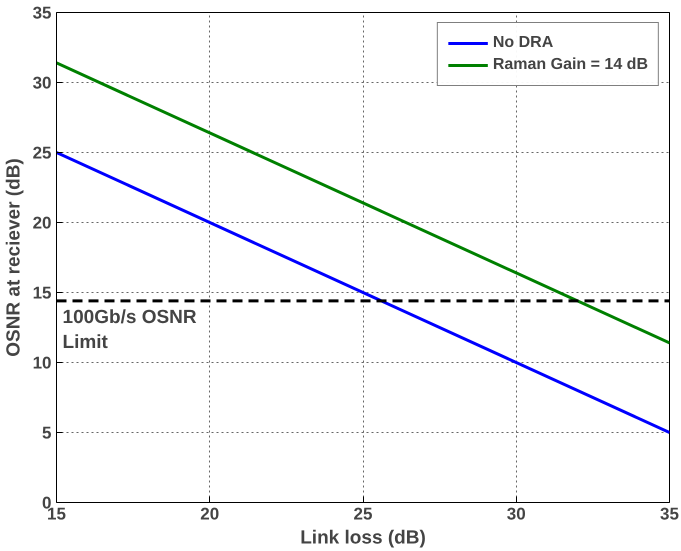  I want to click on y-tick-label: 20, so click(42, 223).